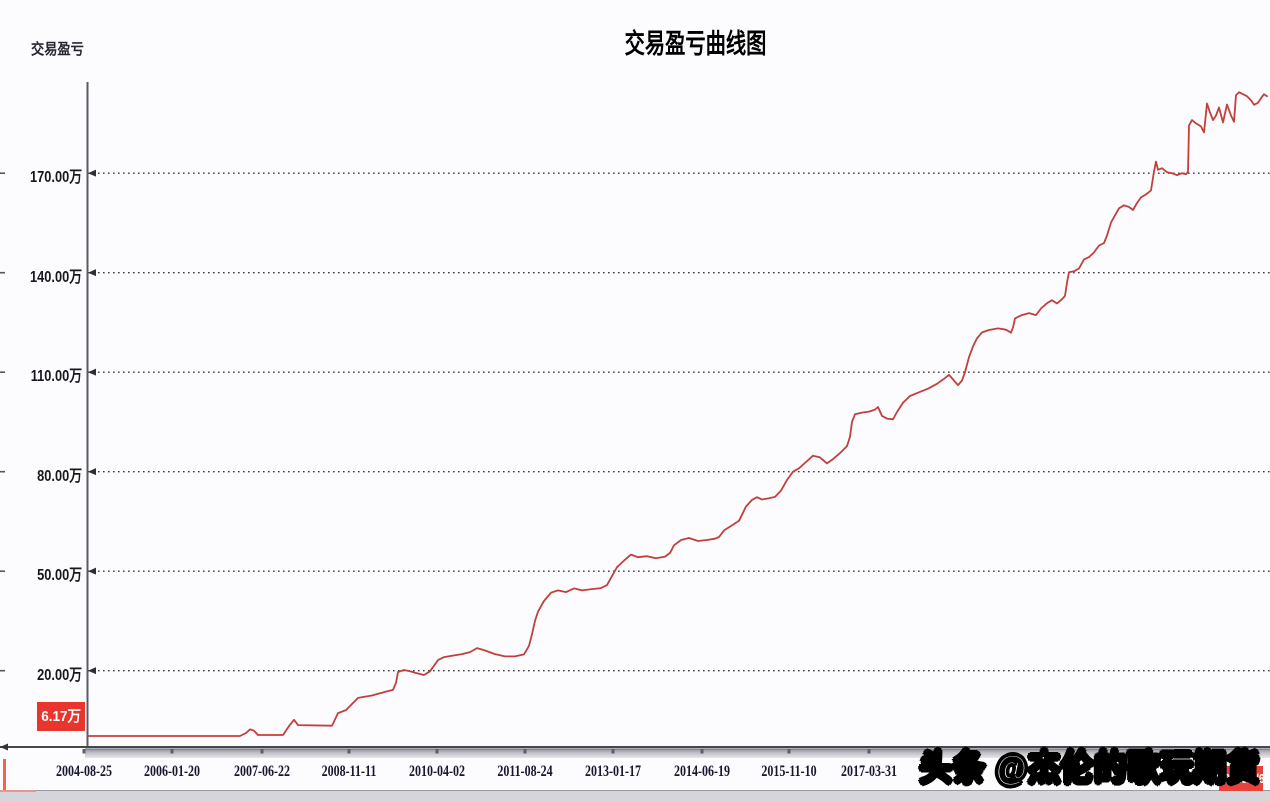 The width and height of the screenshot is (1270, 802). I want to click on x-tick-label: 2004-08-25, so click(84, 771).